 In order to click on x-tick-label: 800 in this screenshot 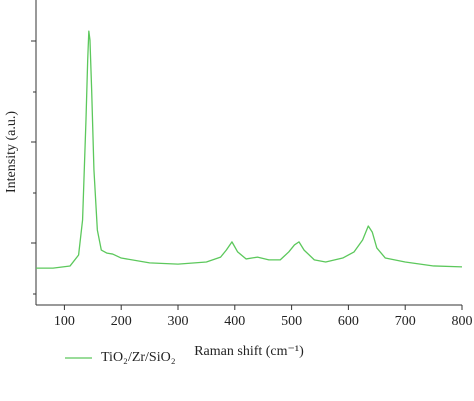, I will do `click(462, 321)`.